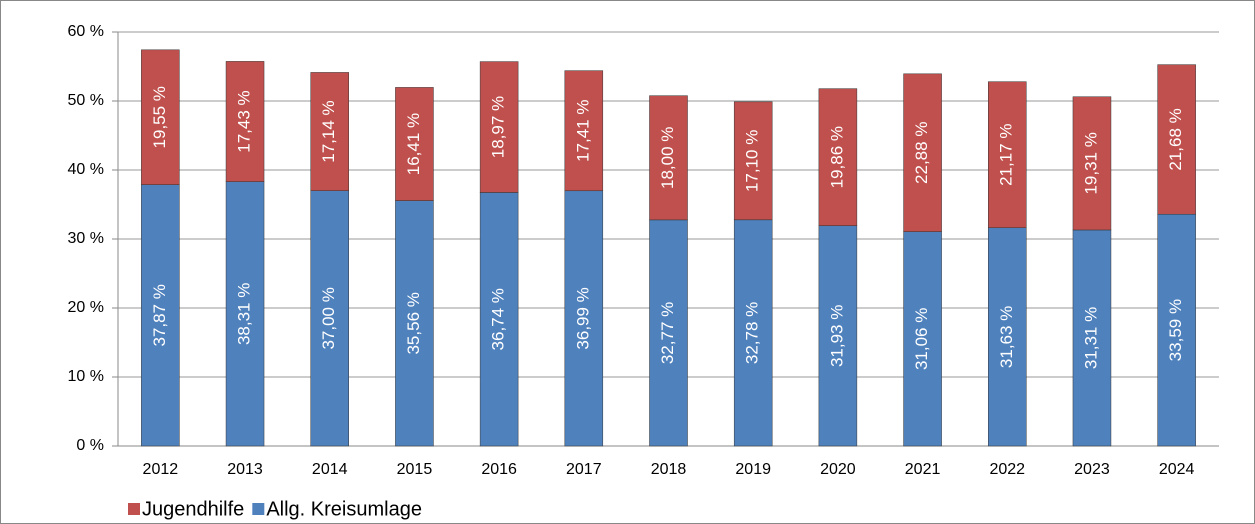 The width and height of the screenshot is (1255, 524). What do you see at coordinates (499, 469) in the screenshot?
I see `x-tick-label: 2016` at bounding box center [499, 469].